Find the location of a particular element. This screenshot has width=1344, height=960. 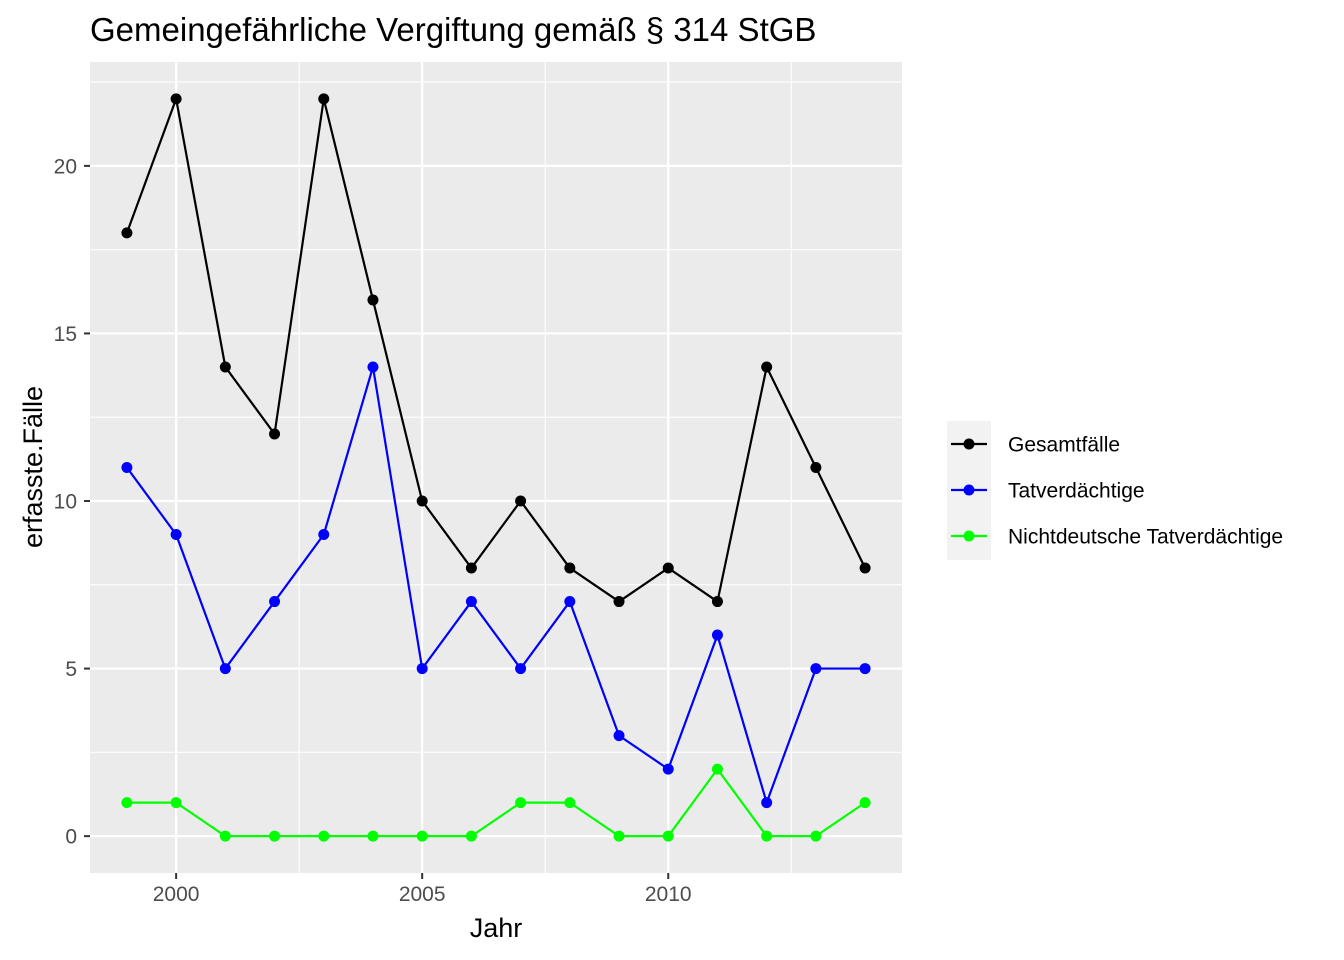

x-axis: 2000 2005 2010 is located at coordinates (422, 889).